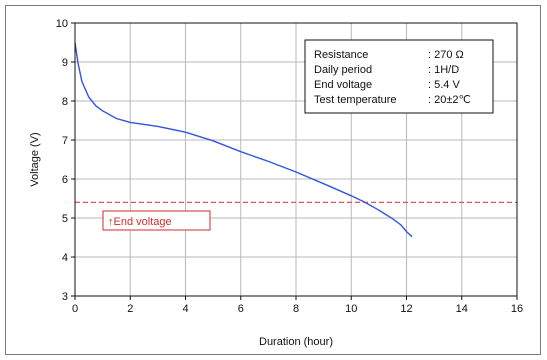 This screenshot has width=547, height=360. What do you see at coordinates (296, 309) in the screenshot?
I see `x-tick-label-8: 8` at bounding box center [296, 309].